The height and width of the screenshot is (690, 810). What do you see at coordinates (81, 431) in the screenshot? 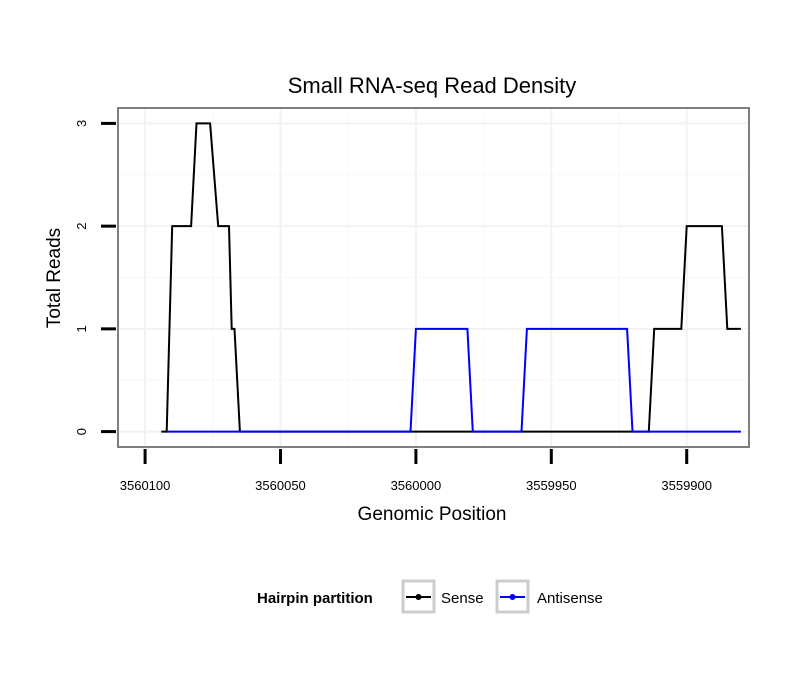
I see `y-tick-label: 0` at bounding box center [81, 431].